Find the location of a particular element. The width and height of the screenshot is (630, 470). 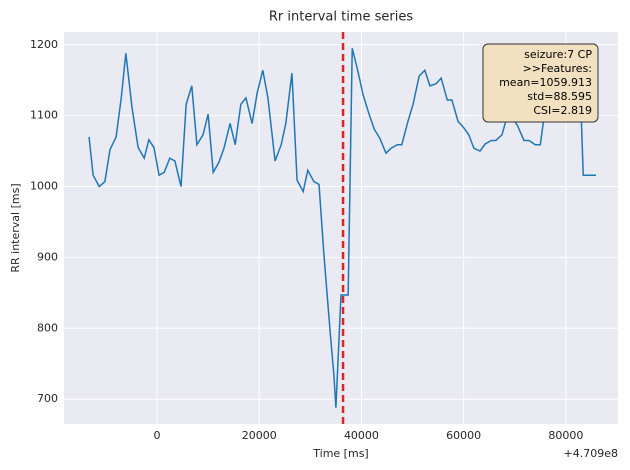

chart-title: Rr interval time series is located at coordinates (341, 17).